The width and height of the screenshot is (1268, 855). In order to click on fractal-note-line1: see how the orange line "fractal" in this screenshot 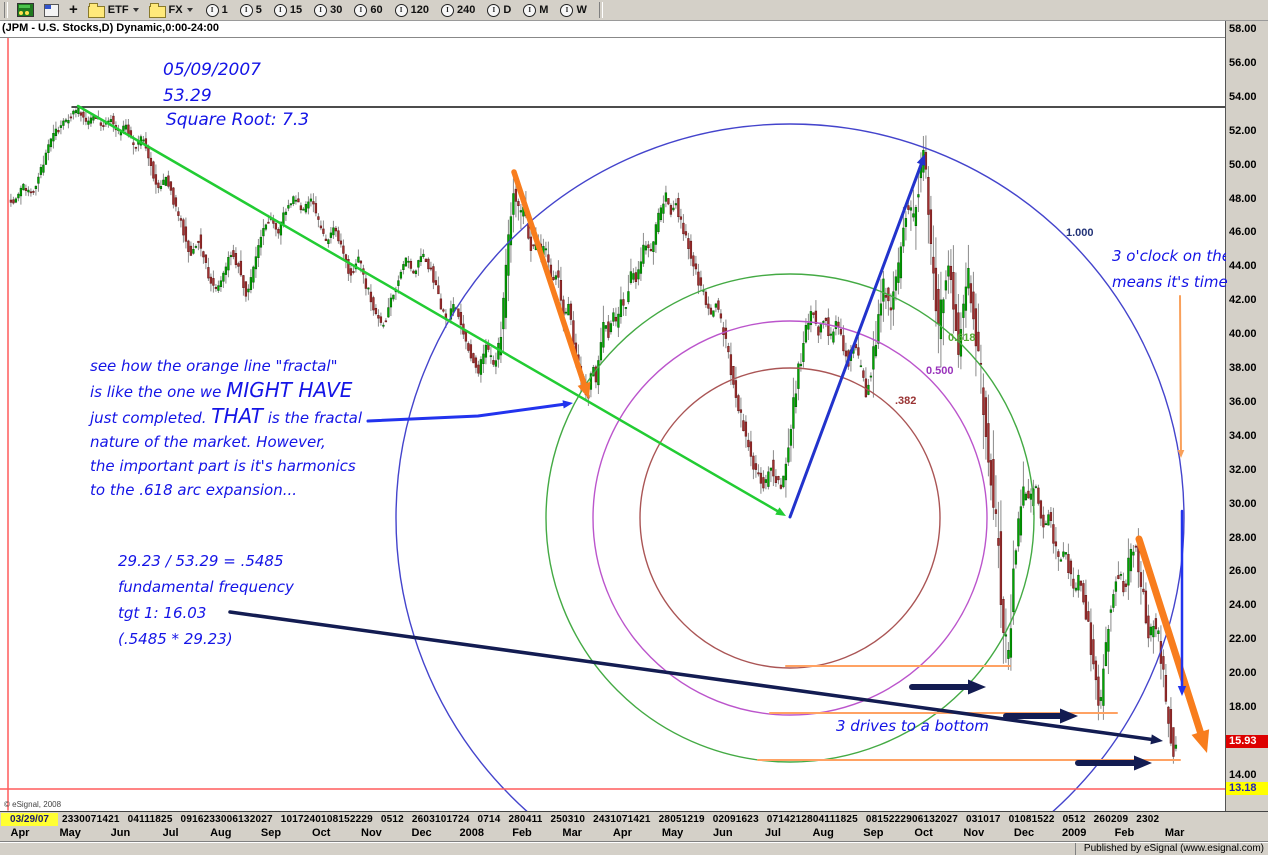, I will do `click(214, 366)`.